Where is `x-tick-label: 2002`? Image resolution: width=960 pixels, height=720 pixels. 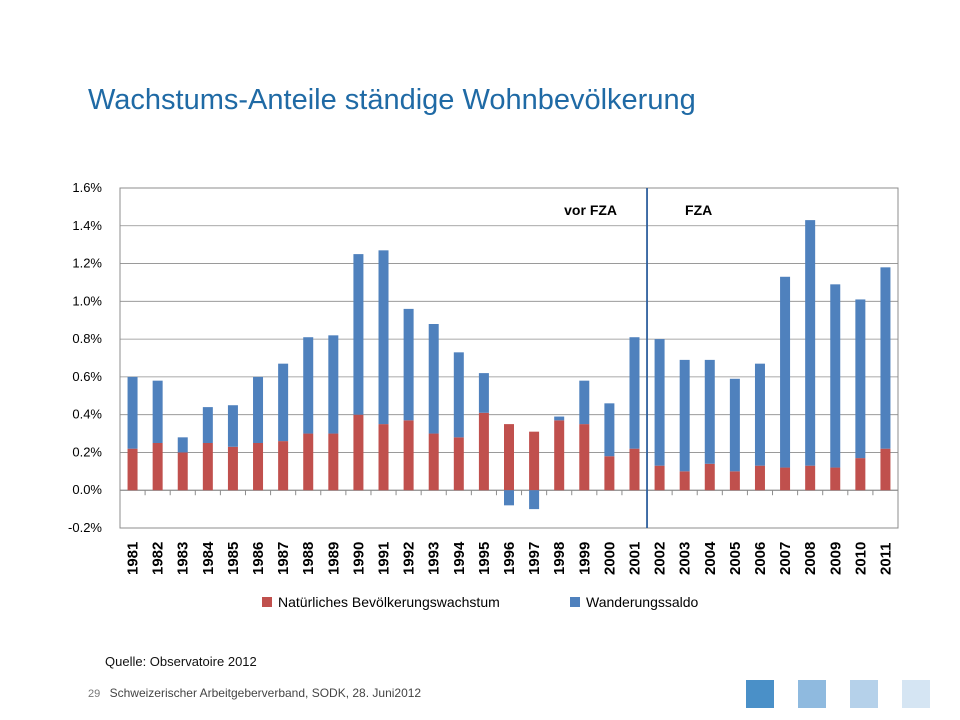
x-tick-label: 2002 is located at coordinates (660, 558).